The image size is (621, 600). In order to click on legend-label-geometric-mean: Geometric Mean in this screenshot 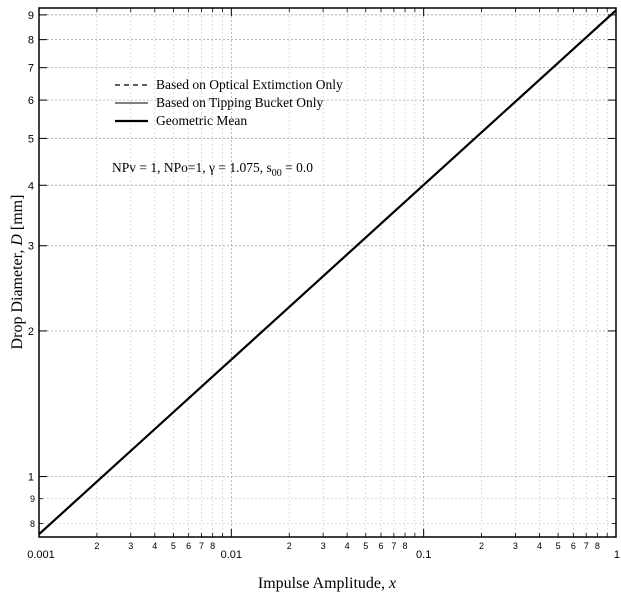, I will do `click(201, 120)`.